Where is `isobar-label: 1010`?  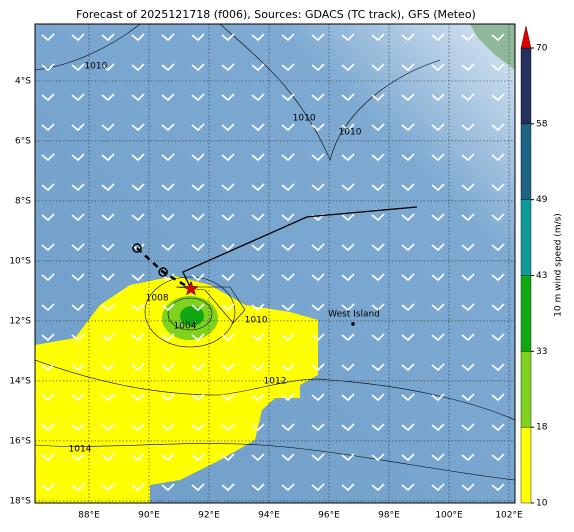
isobar-label: 1010 is located at coordinates (304, 118).